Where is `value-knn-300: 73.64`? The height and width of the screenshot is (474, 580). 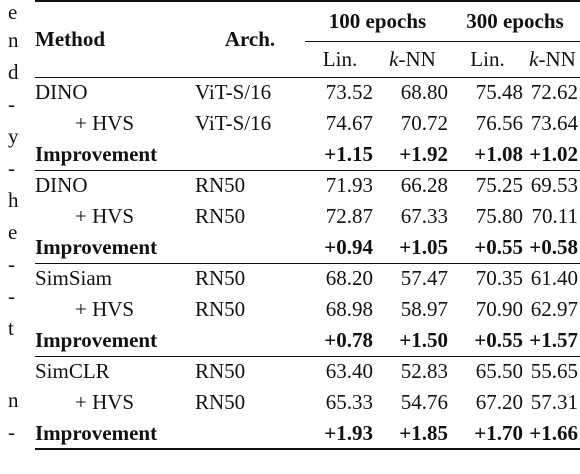
value-knn-300: 73.64 is located at coordinates (554, 123).